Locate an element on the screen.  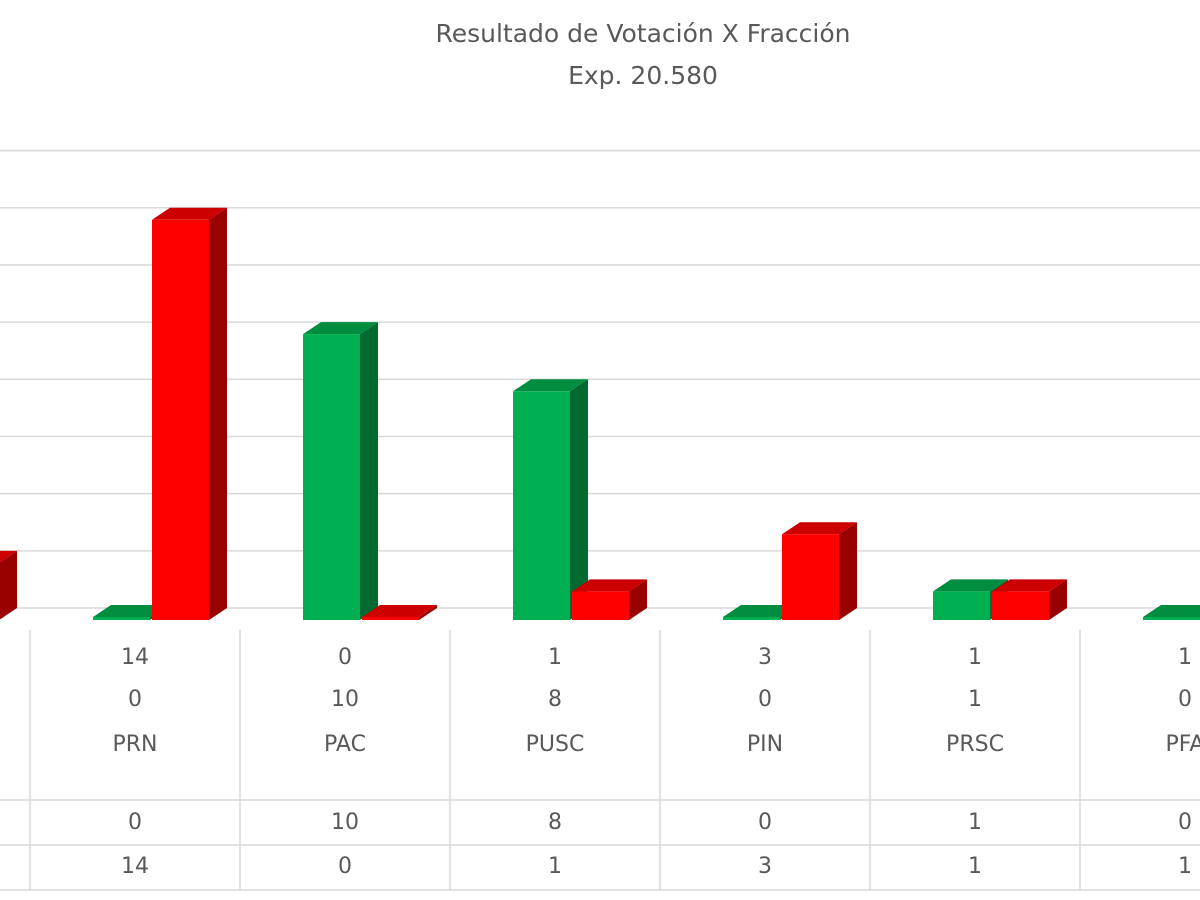
table-cell: 3 is located at coordinates (765, 866).